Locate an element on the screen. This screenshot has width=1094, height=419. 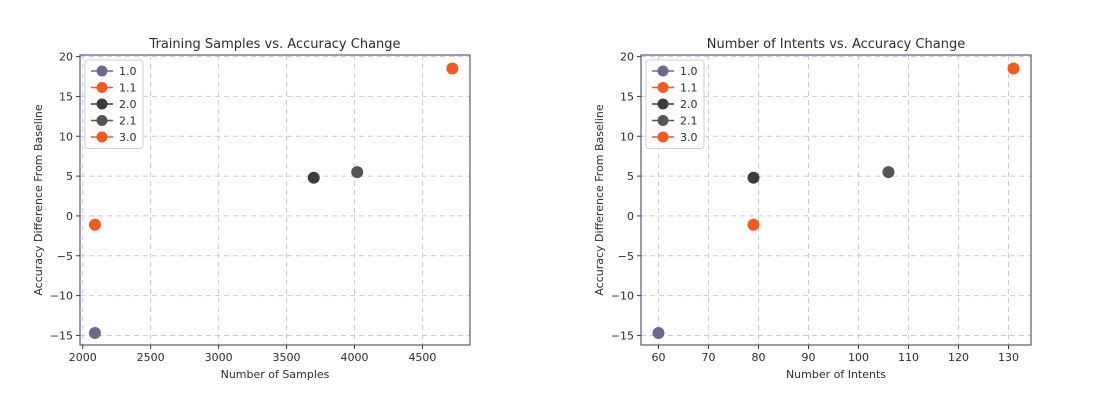
x-axis-label: Number of Intents is located at coordinates (836, 374).